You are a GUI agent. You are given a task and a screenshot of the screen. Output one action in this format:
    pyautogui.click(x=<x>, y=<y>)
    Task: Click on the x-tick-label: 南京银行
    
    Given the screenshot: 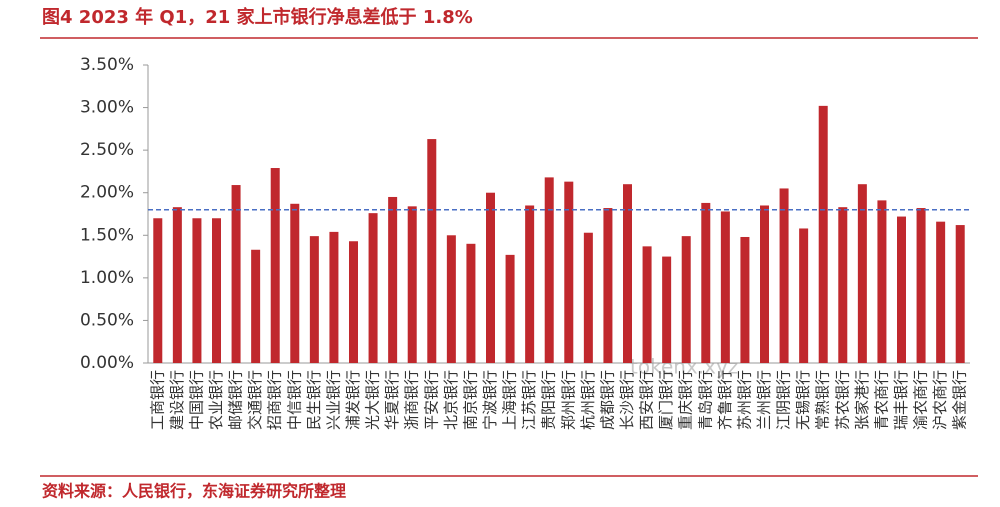 What is the action you would take?
    pyautogui.click(x=470, y=400)
    